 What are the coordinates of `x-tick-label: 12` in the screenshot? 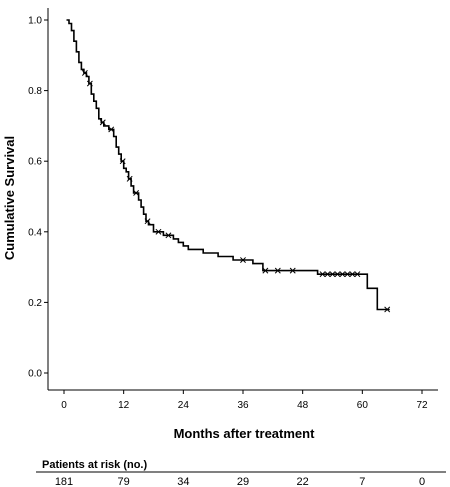 It's located at (124, 405).